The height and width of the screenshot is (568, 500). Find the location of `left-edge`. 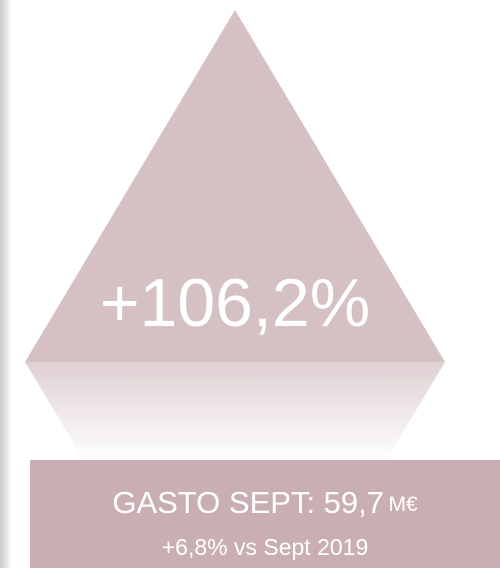

left-edge is located at coordinates (6, 284).